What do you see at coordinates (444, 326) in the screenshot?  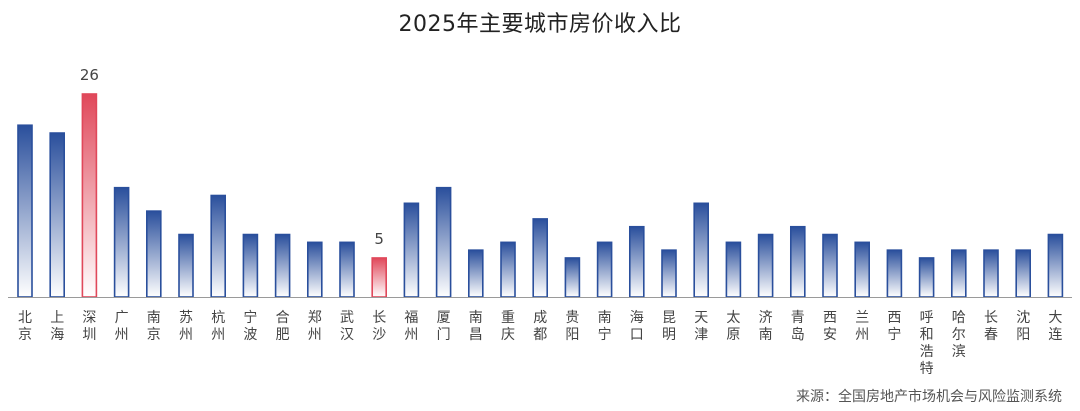 I see `x-tick-label-13: 厦门` at bounding box center [444, 326].